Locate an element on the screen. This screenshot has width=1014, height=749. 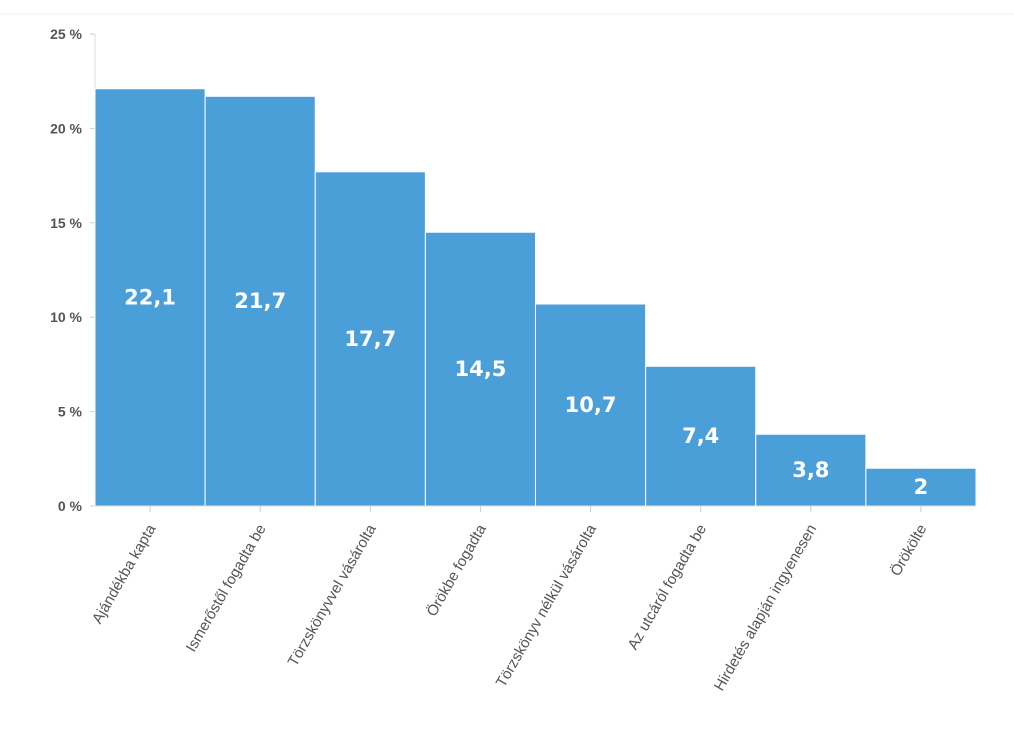
y-tick-label: 5 % is located at coordinates (70, 412).